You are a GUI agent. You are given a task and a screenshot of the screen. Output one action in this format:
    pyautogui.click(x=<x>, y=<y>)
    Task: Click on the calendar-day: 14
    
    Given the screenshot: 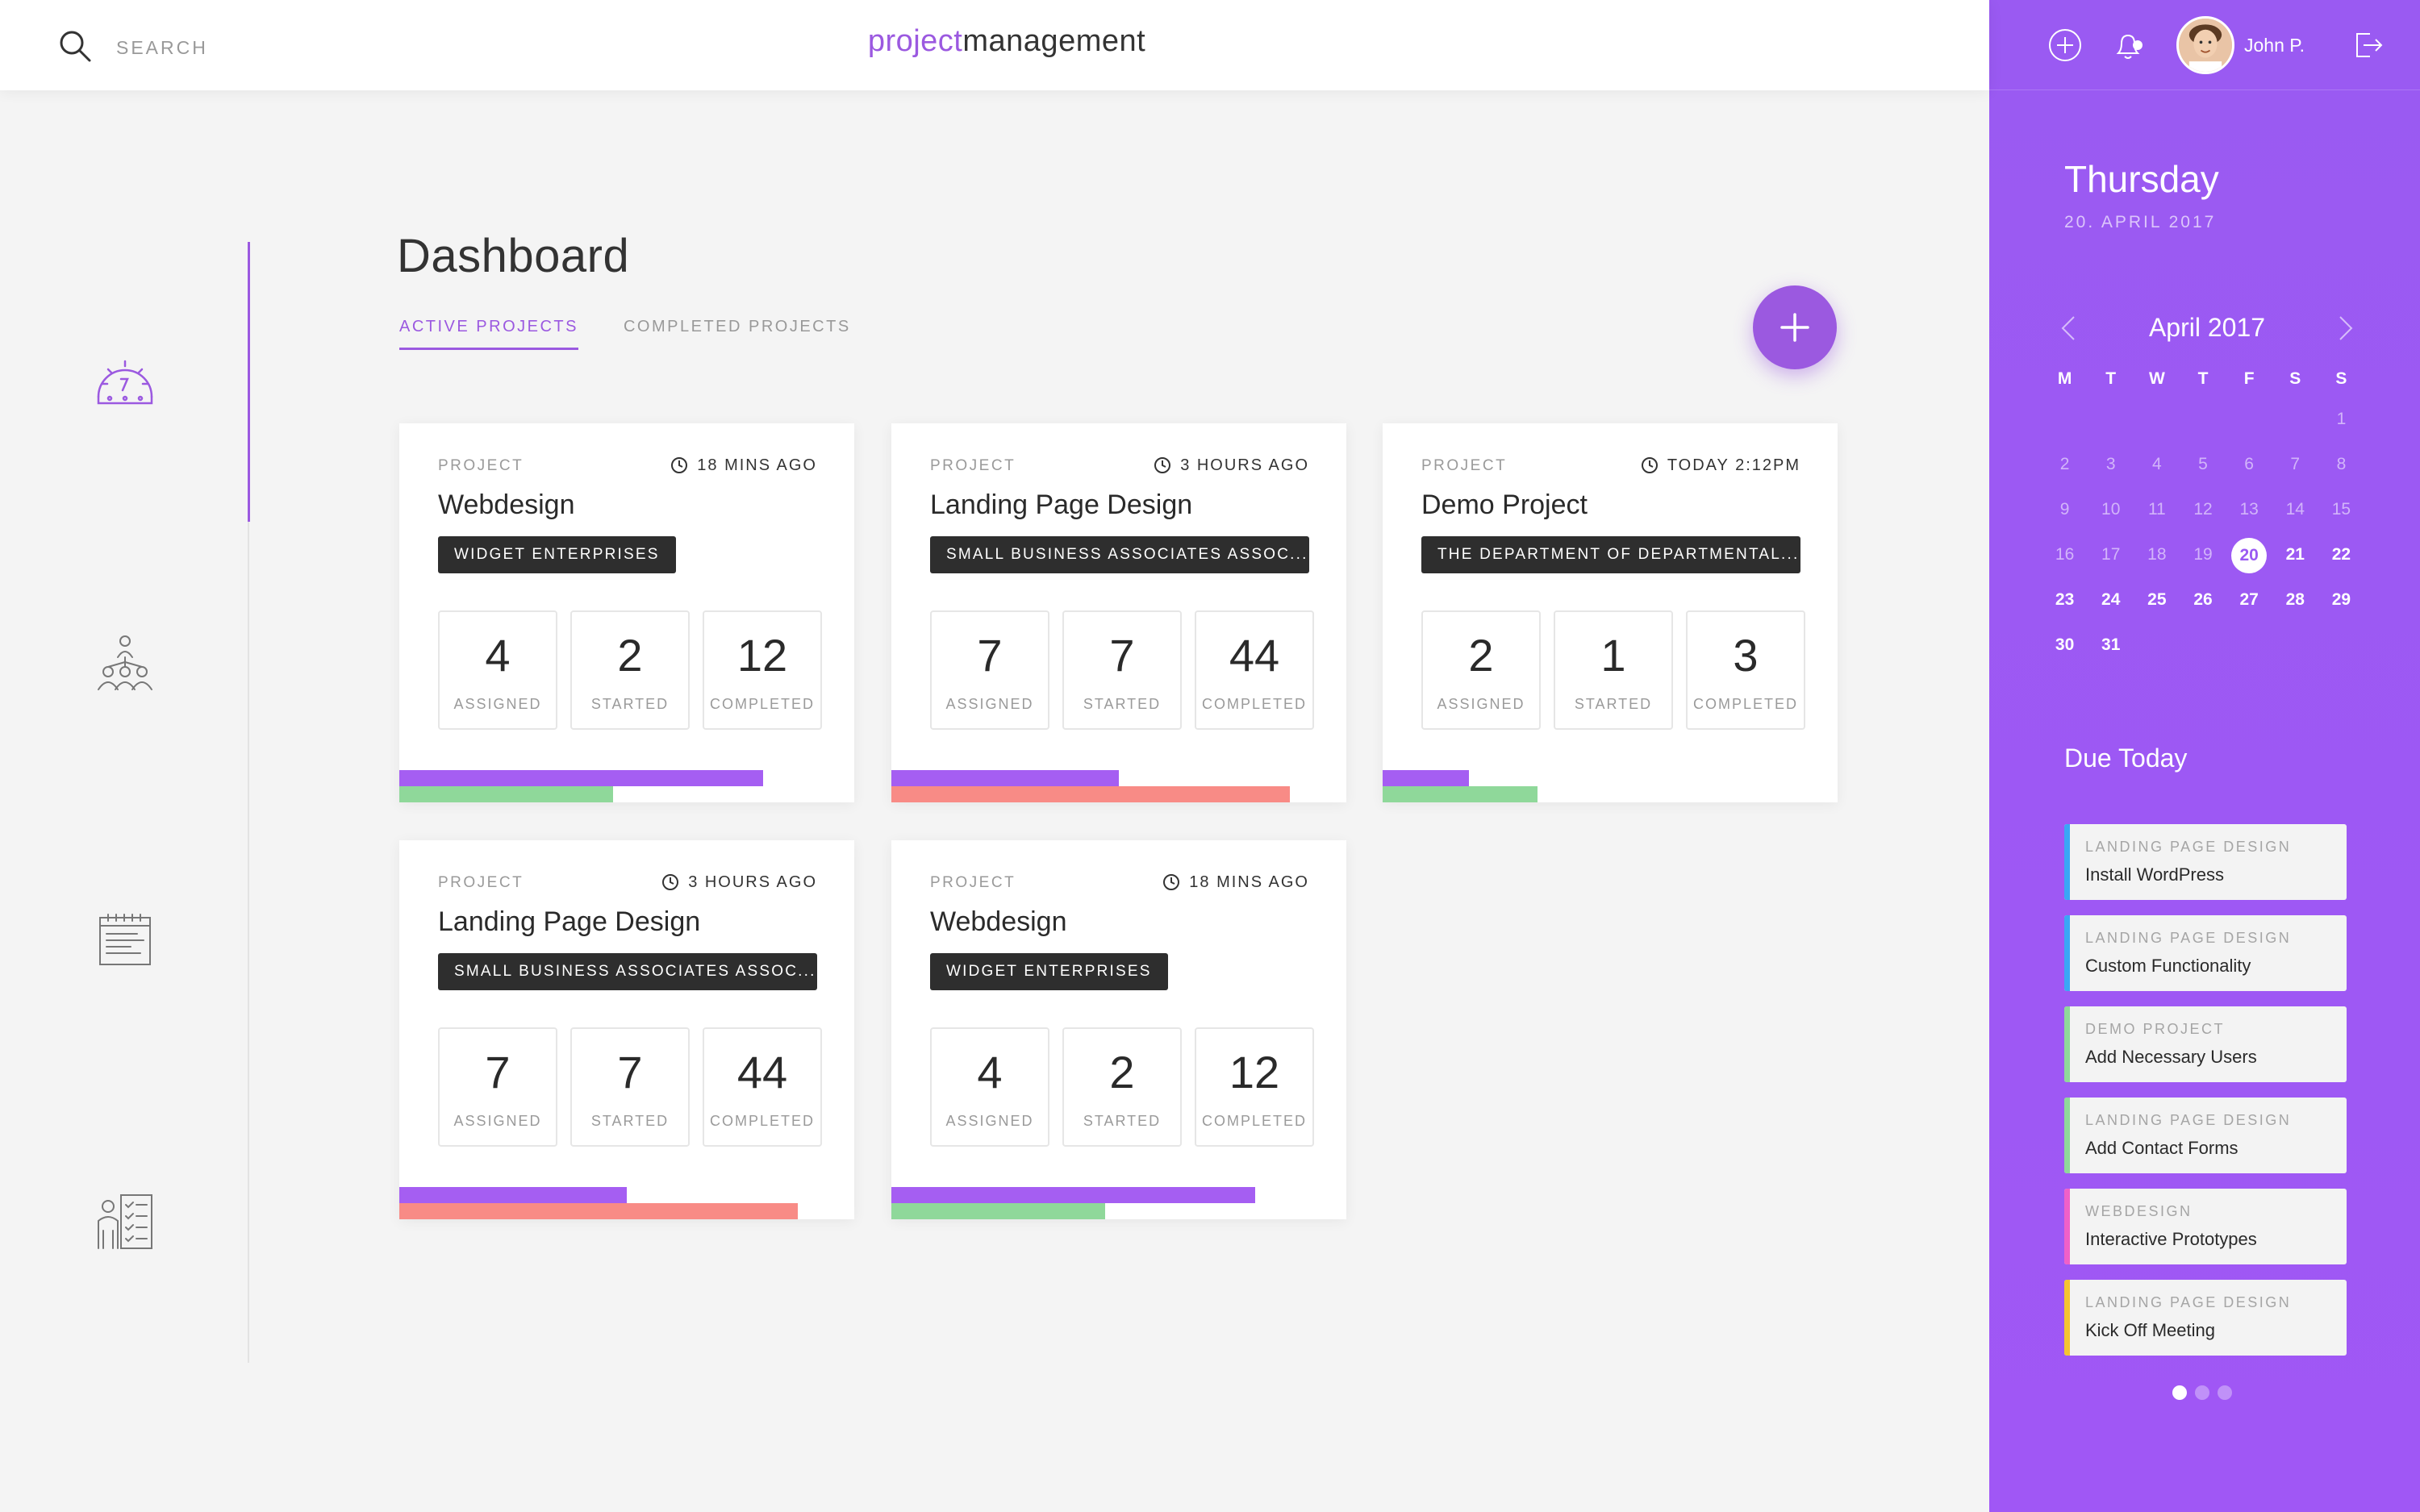 What is the action you would take?
    pyautogui.click(x=2295, y=510)
    